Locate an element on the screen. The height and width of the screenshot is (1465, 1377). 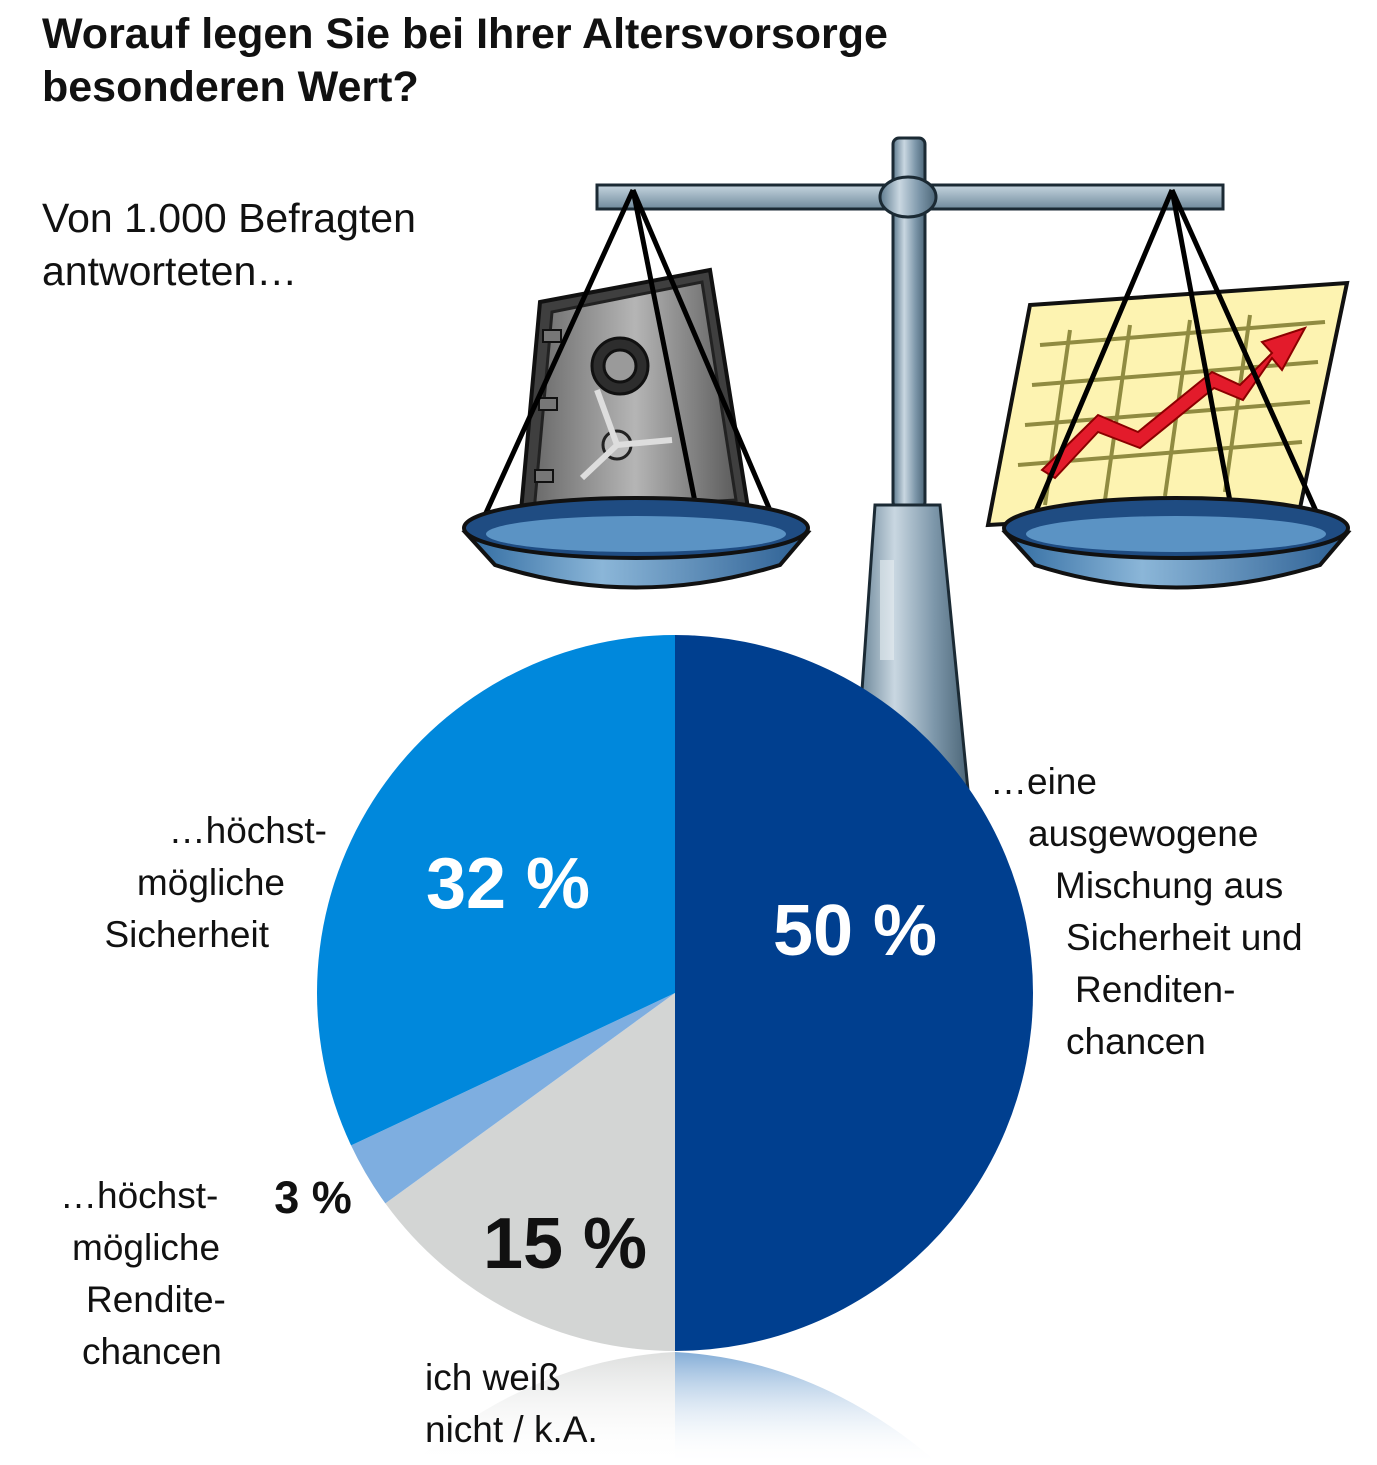
title-line-2: besonderen Wert? is located at coordinates (230, 87).